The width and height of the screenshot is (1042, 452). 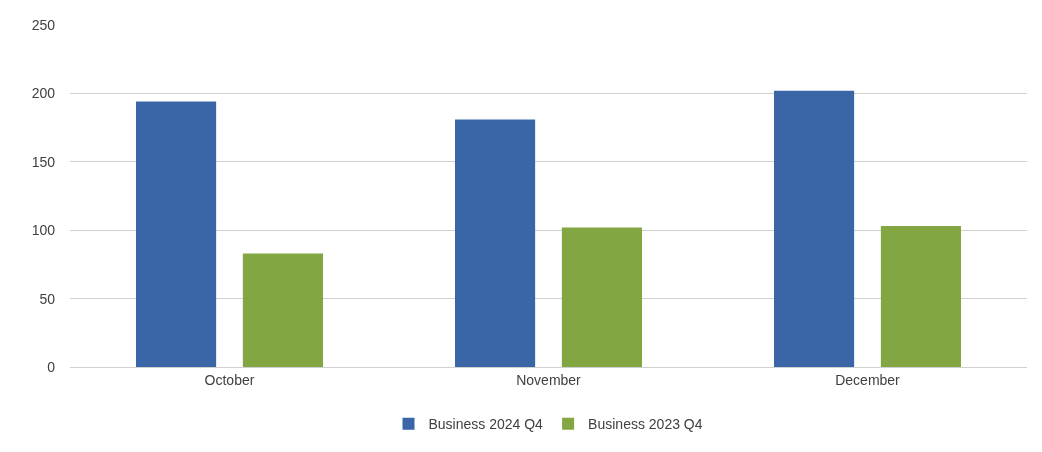 What do you see at coordinates (43, 161) in the screenshot?
I see `y-tick-label: 150` at bounding box center [43, 161].